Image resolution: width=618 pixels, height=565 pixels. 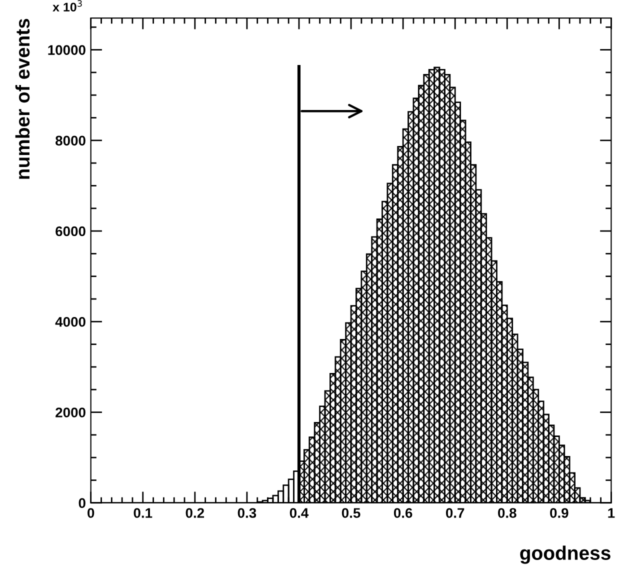 What do you see at coordinates (455, 513) in the screenshot?
I see `x-tick-label: 0.7` at bounding box center [455, 513].